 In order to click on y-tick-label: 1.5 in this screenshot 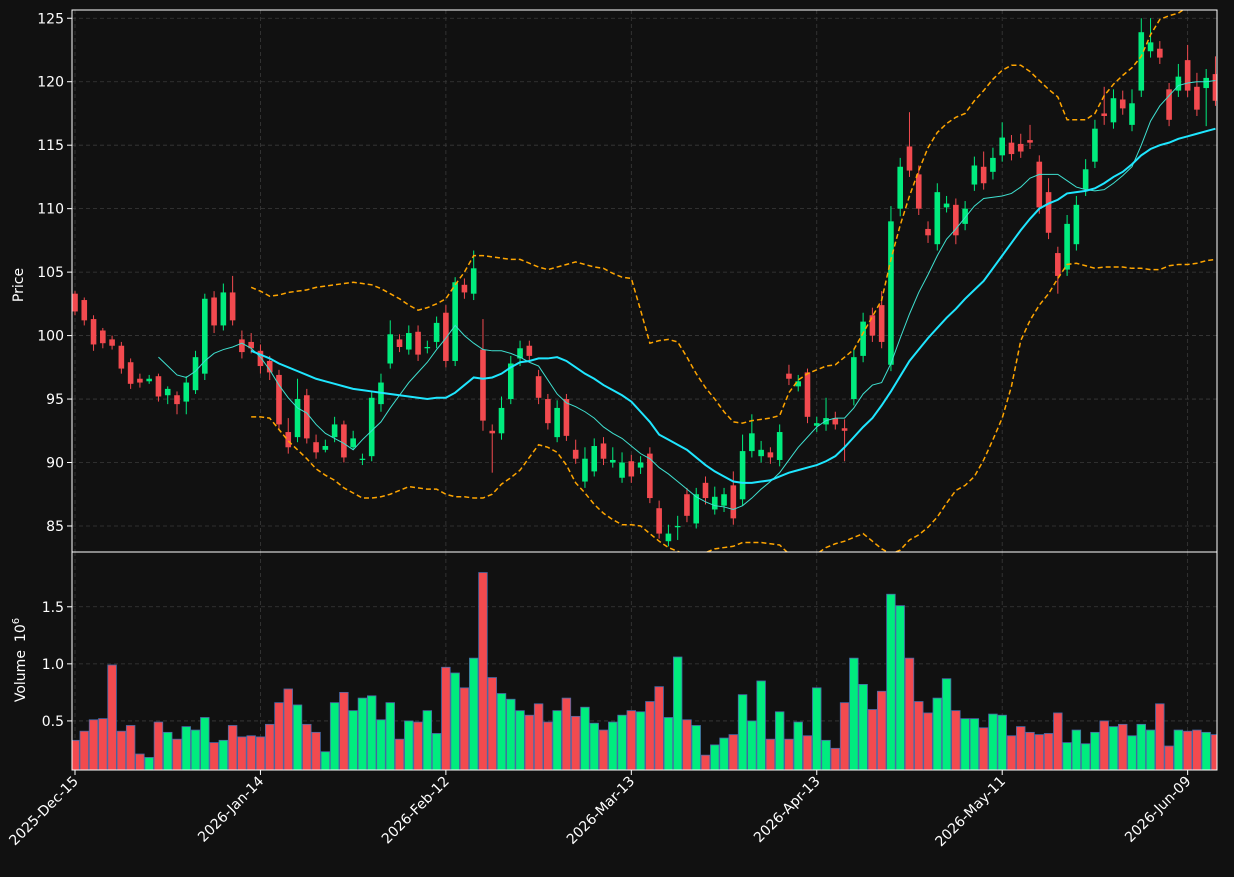, I will do `click(53, 608)`.